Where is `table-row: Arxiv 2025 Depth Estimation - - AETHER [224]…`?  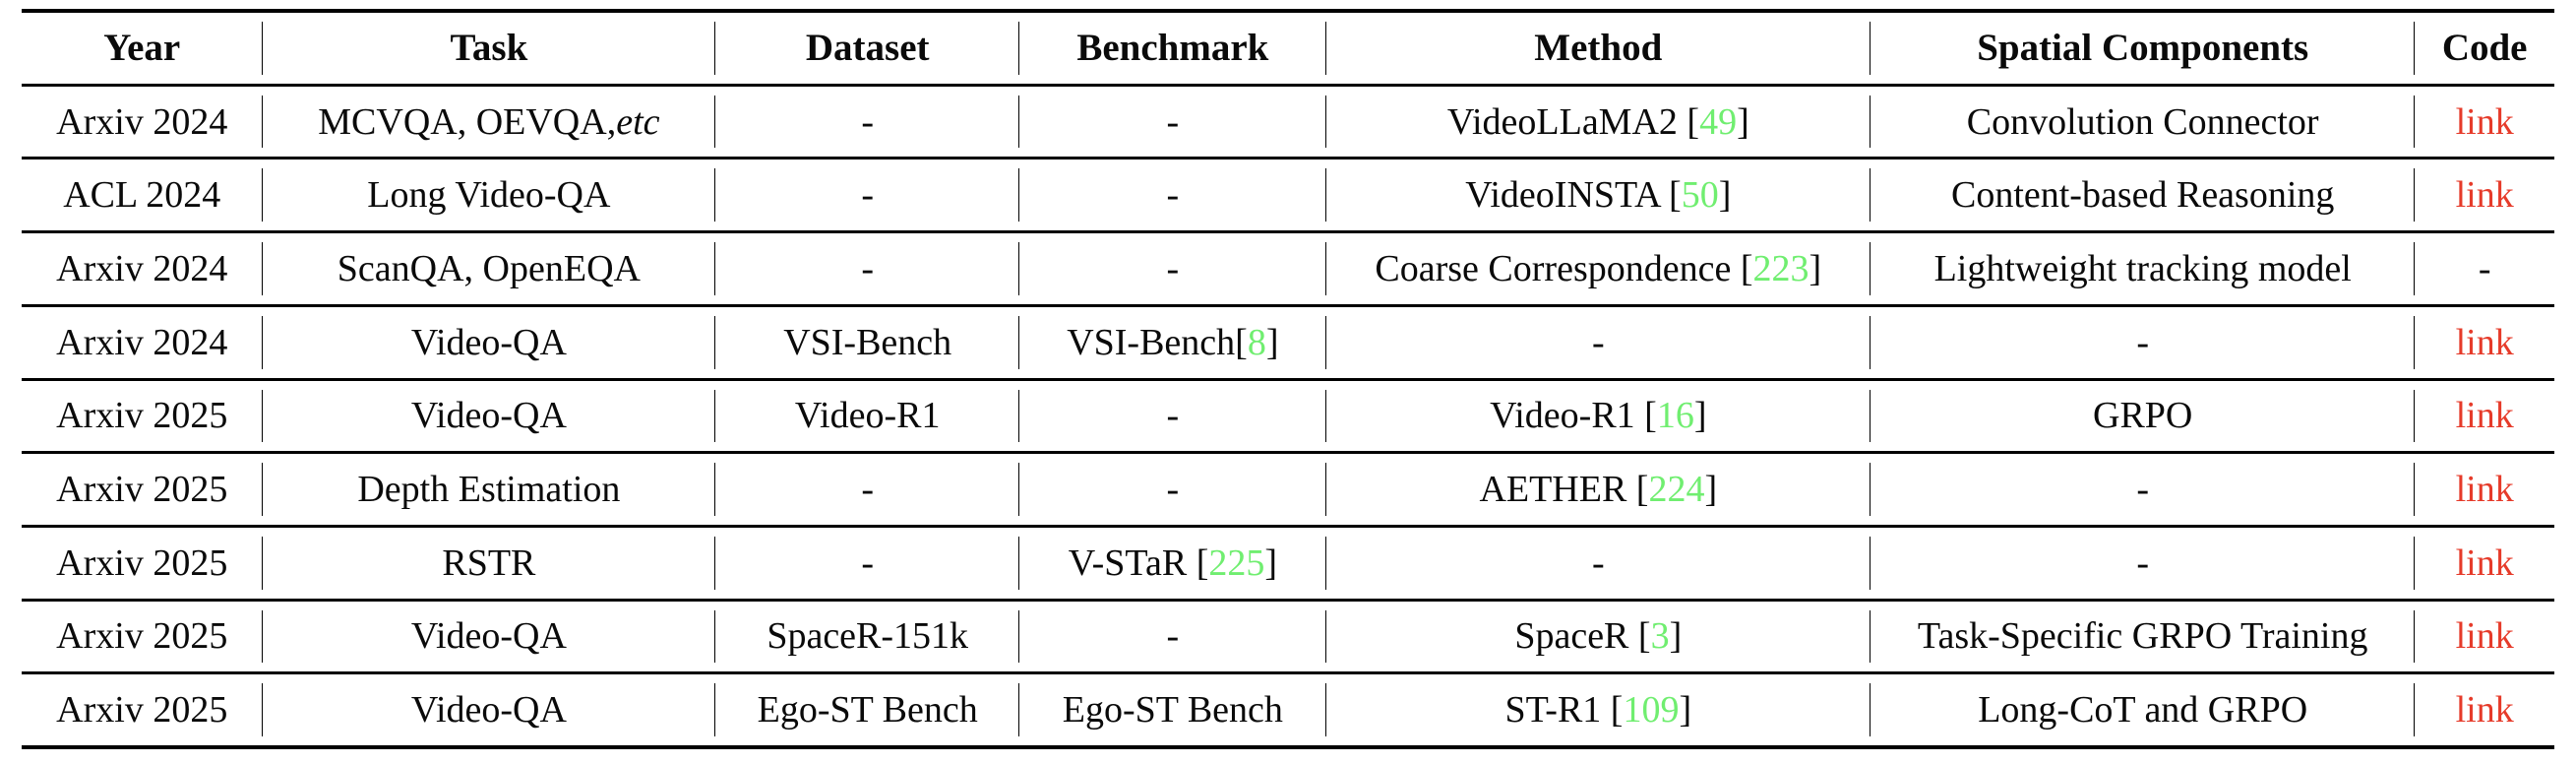 table-row: Arxiv 2025 Depth Estimation - - AETHER [224]… is located at coordinates (1288, 491).